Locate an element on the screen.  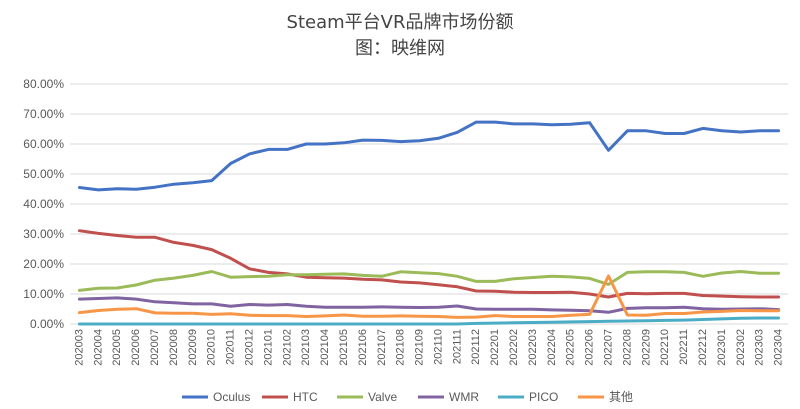
x-tick-label: 202302 is located at coordinates (741, 347).